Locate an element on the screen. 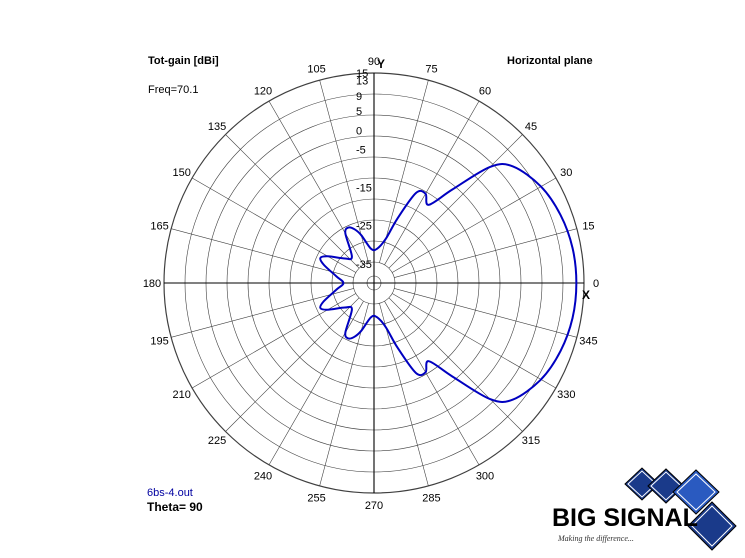 The image size is (745, 558). radial-tick-label: 9 is located at coordinates (359, 97).